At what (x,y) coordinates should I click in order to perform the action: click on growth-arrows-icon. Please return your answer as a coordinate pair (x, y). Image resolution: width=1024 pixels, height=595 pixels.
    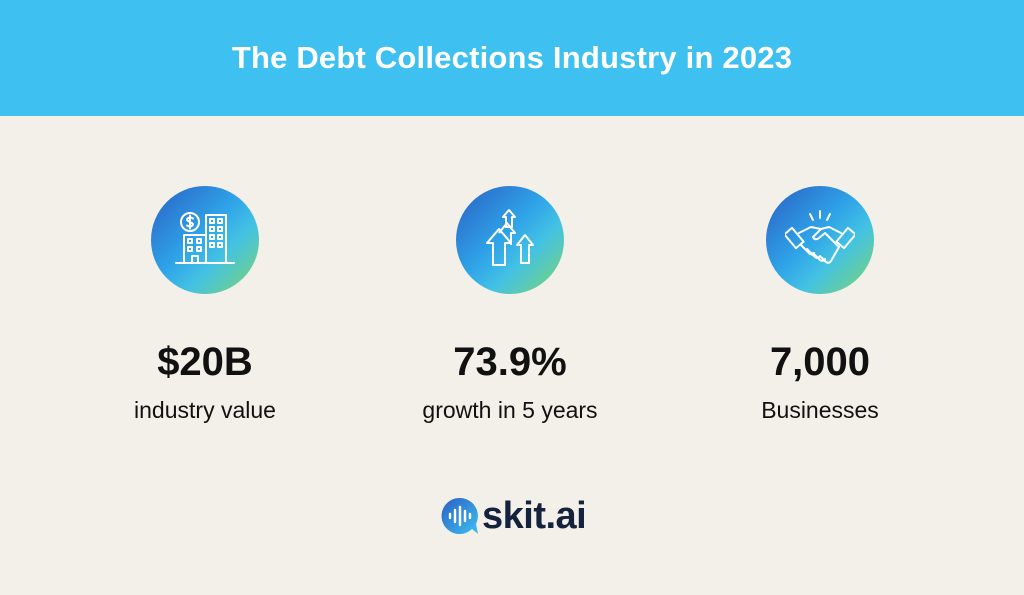
    Looking at the image, I should click on (510, 240).